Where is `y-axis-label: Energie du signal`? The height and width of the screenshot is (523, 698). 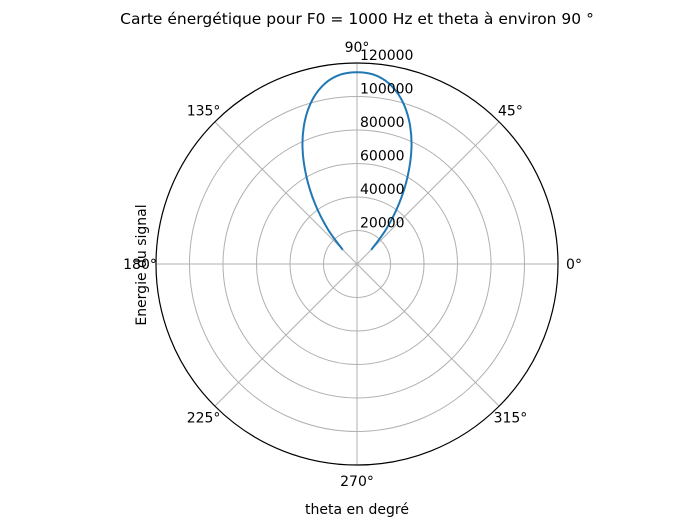
y-axis-label: Energie du signal is located at coordinates (142, 264).